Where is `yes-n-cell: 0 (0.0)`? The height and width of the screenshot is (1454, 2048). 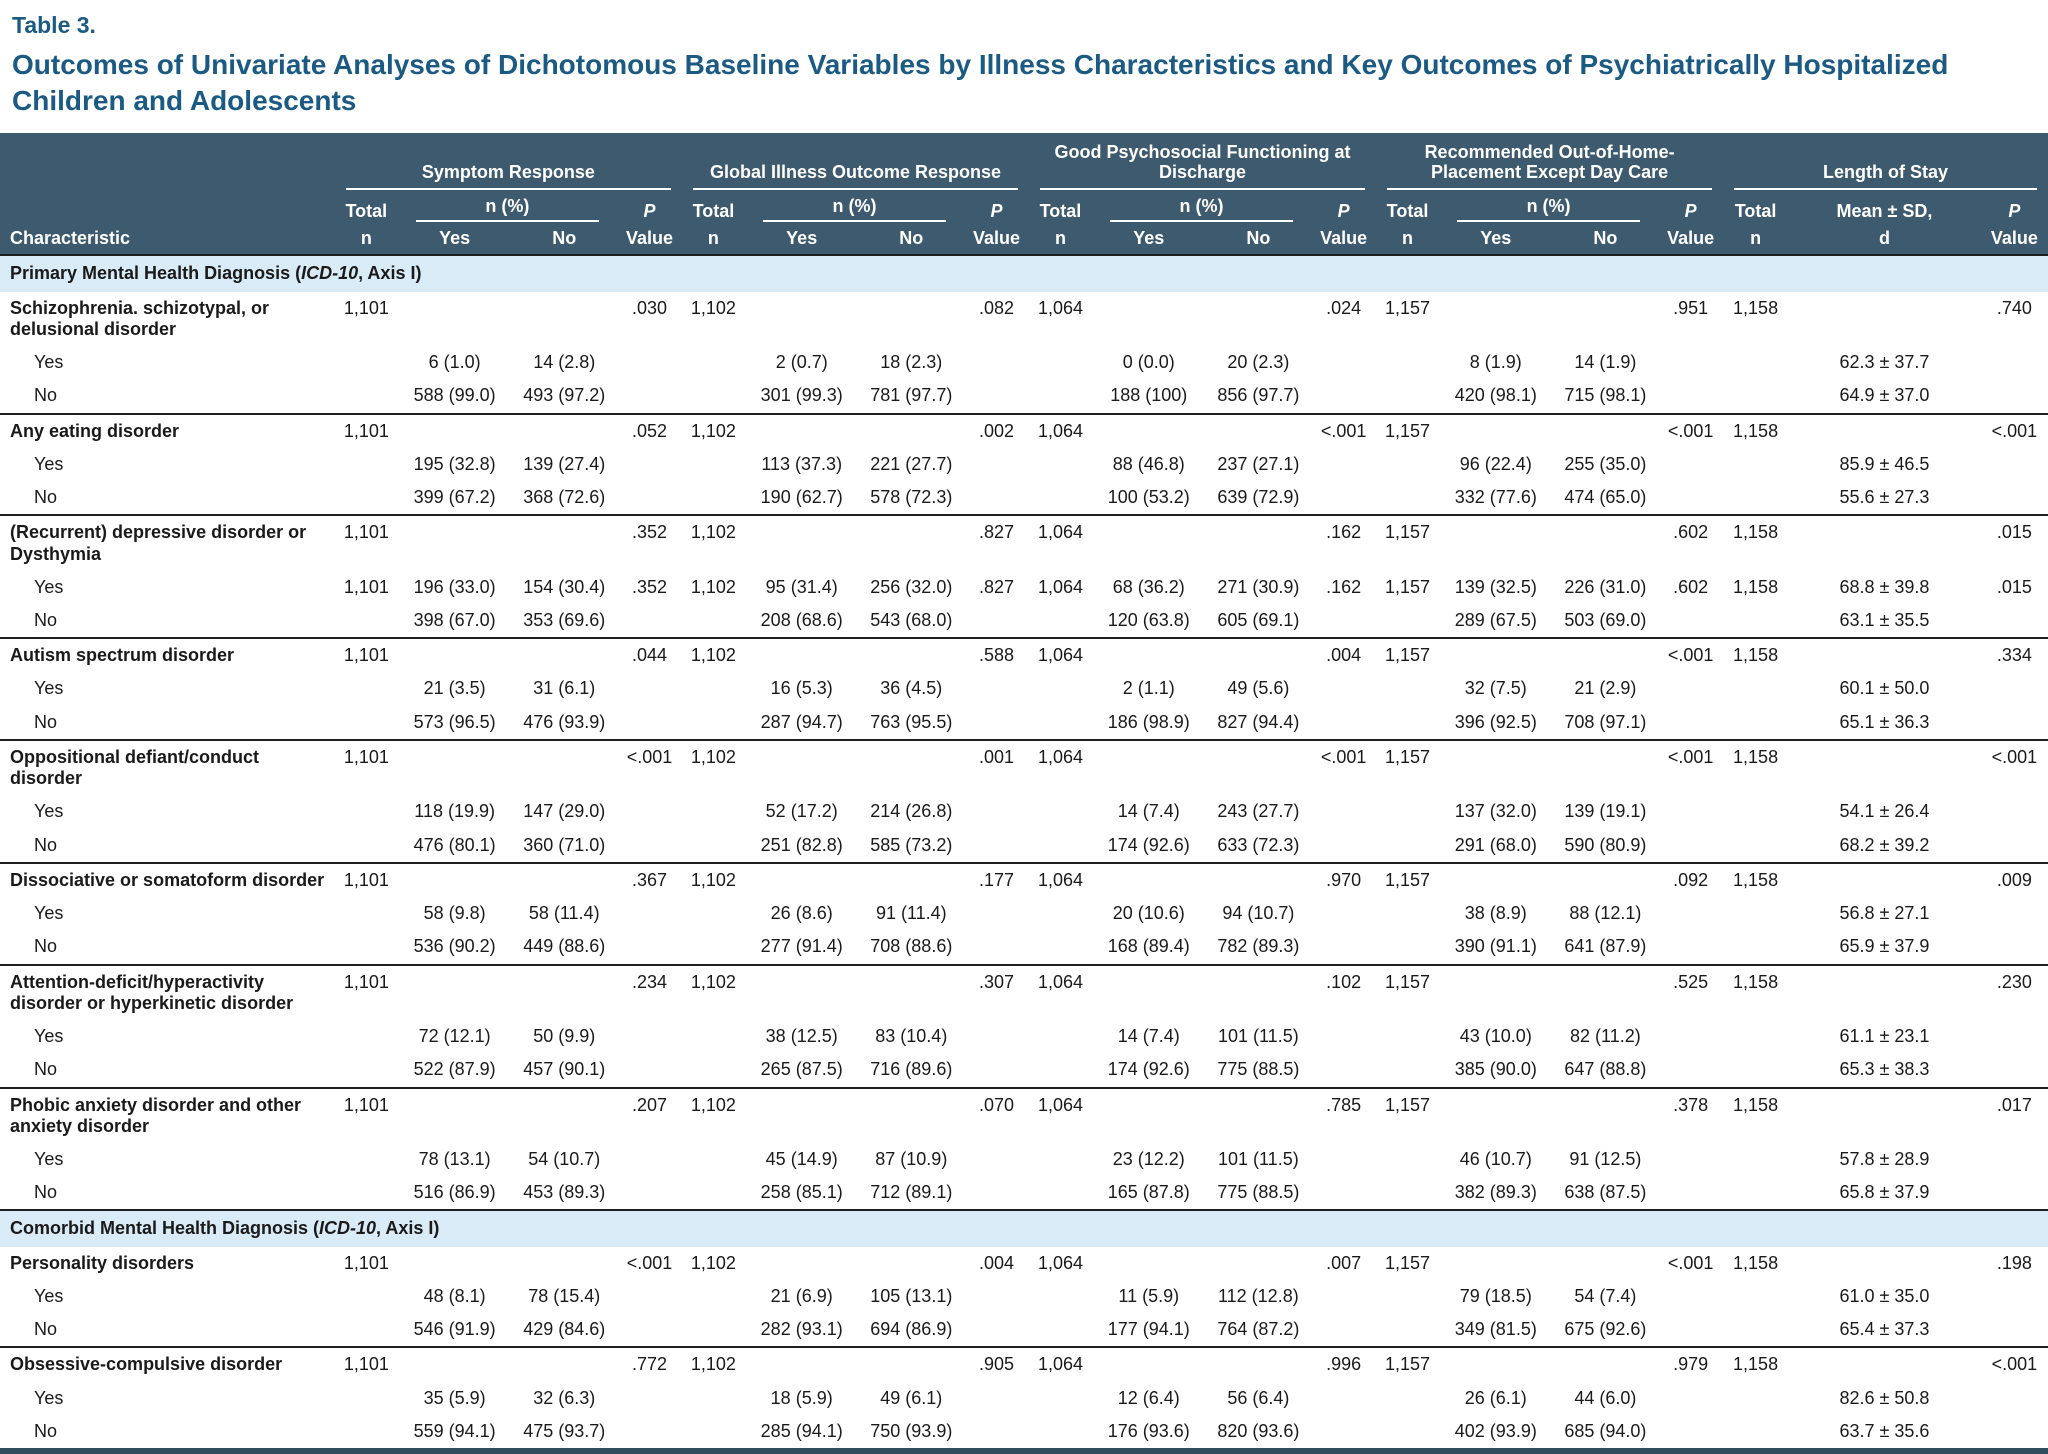
yes-n-cell: 0 (0.0) is located at coordinates (1148, 362).